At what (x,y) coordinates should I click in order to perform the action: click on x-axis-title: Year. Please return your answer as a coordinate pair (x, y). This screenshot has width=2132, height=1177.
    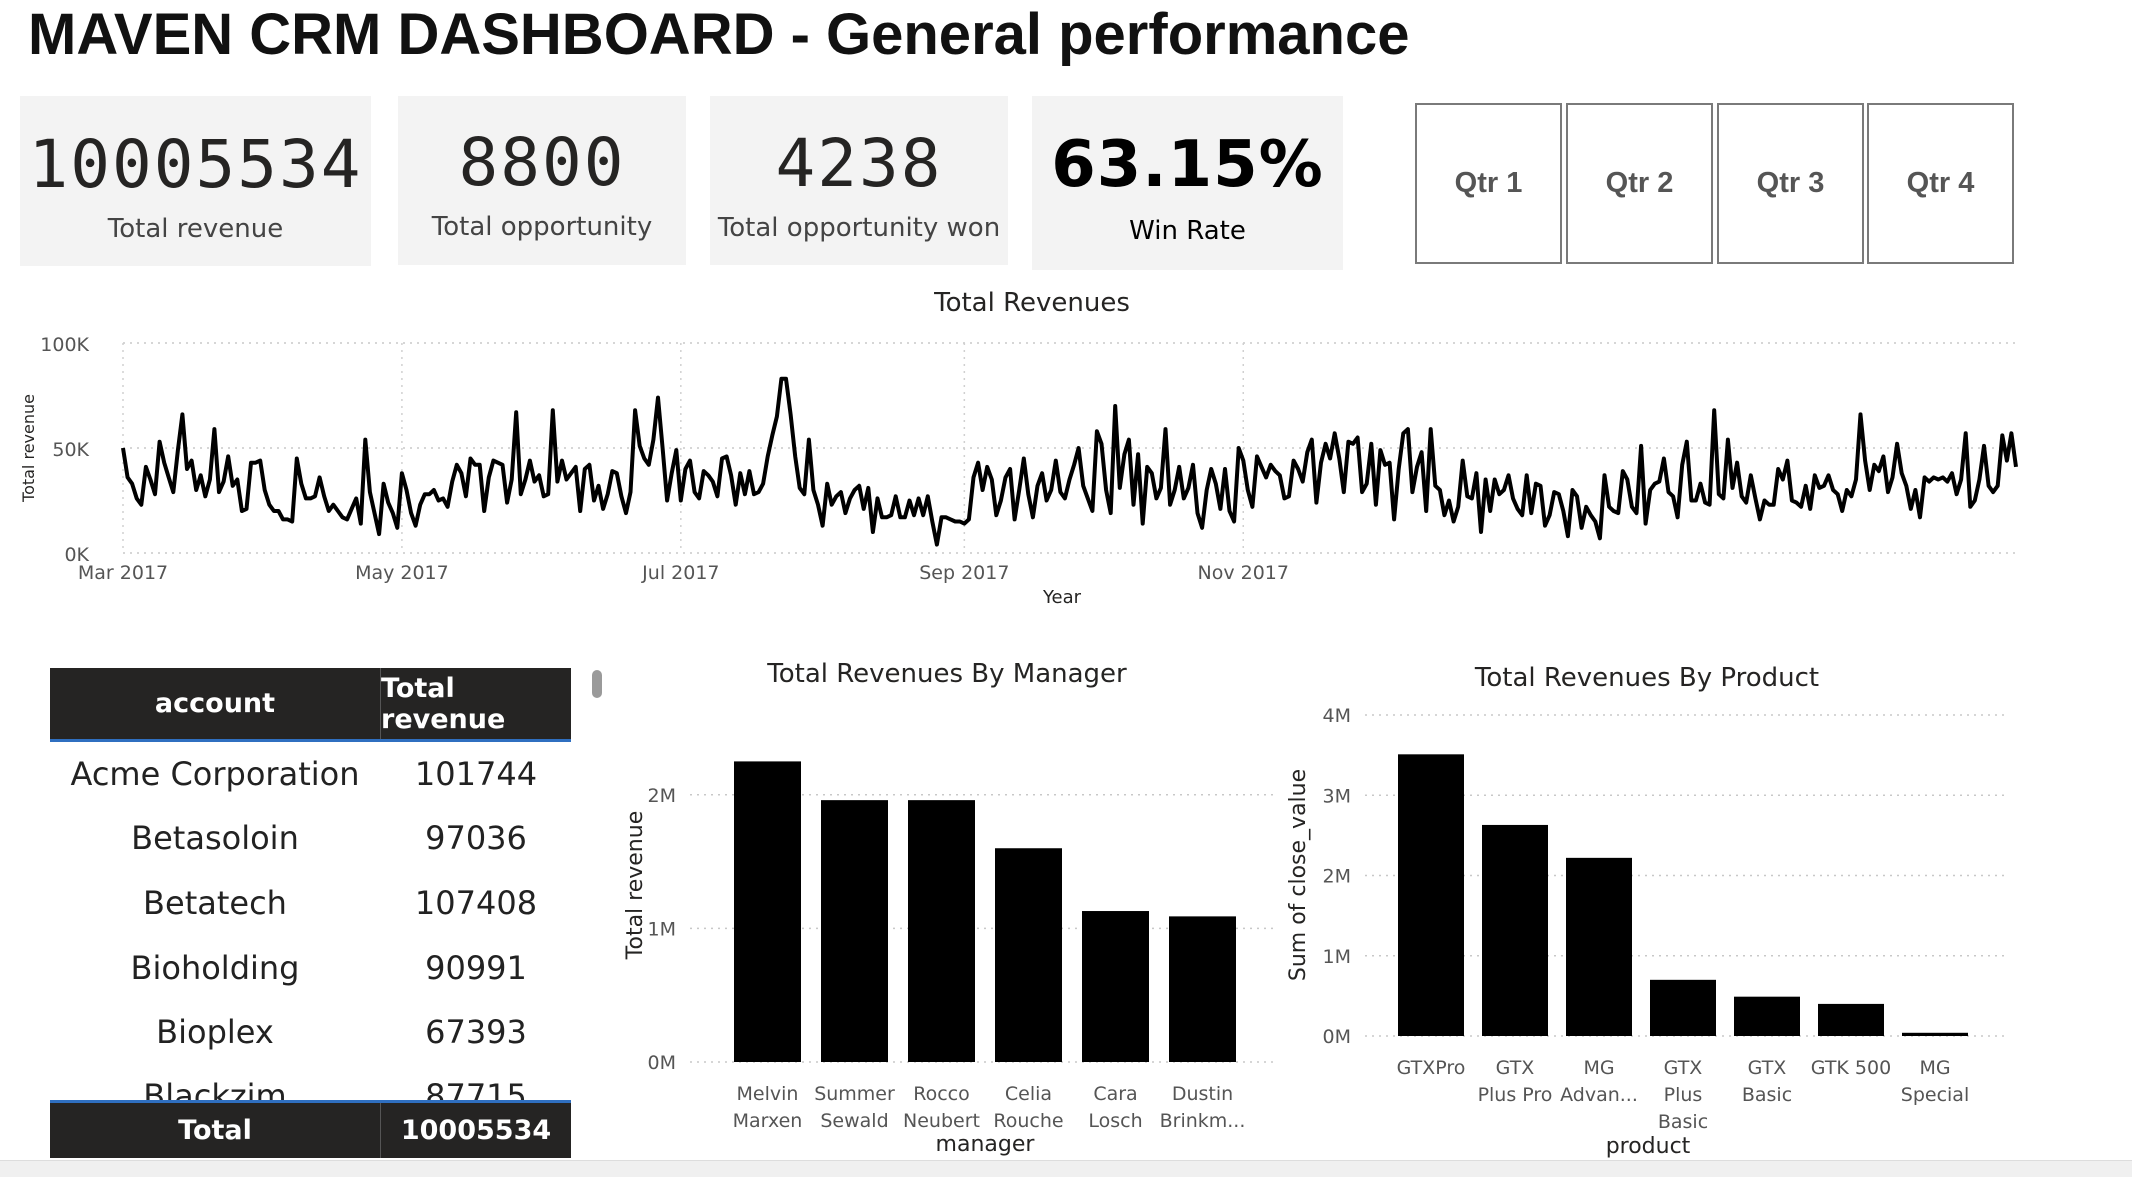
    Looking at the image, I should click on (1062, 597).